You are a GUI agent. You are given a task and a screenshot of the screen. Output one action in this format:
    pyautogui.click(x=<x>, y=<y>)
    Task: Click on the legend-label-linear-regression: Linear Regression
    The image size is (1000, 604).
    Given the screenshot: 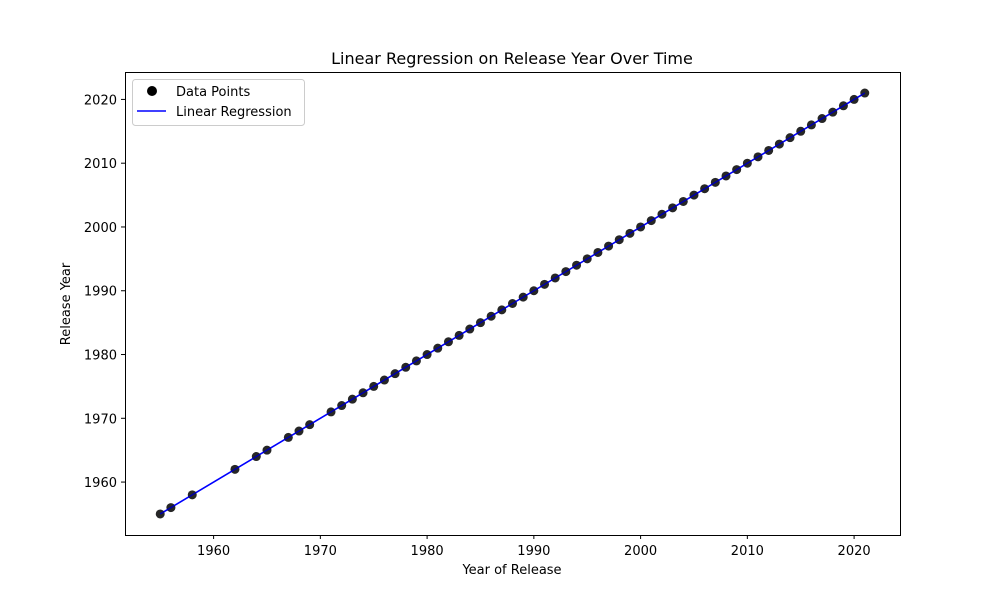 What is the action you would take?
    pyautogui.click(x=234, y=112)
    